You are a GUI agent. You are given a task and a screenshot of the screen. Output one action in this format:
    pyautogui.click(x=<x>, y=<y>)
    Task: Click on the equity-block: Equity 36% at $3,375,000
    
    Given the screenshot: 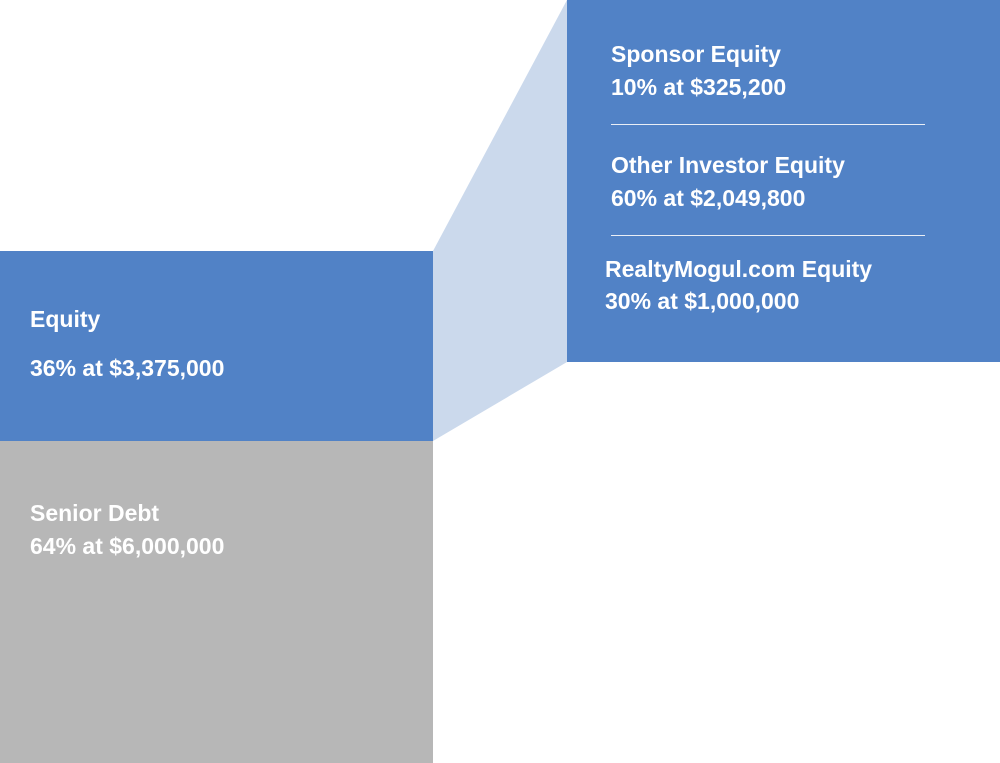 What is the action you would take?
    pyautogui.click(x=216, y=346)
    